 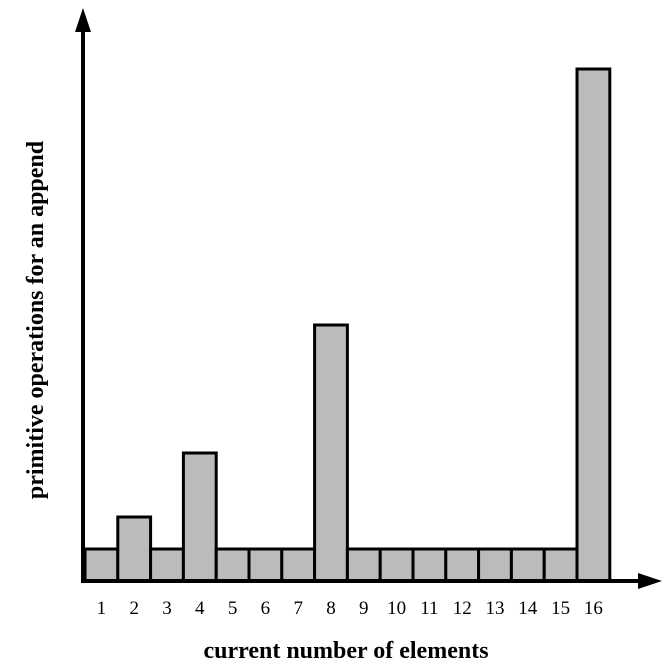 I want to click on x-axis-title: current number of elements, so click(x=345, y=651).